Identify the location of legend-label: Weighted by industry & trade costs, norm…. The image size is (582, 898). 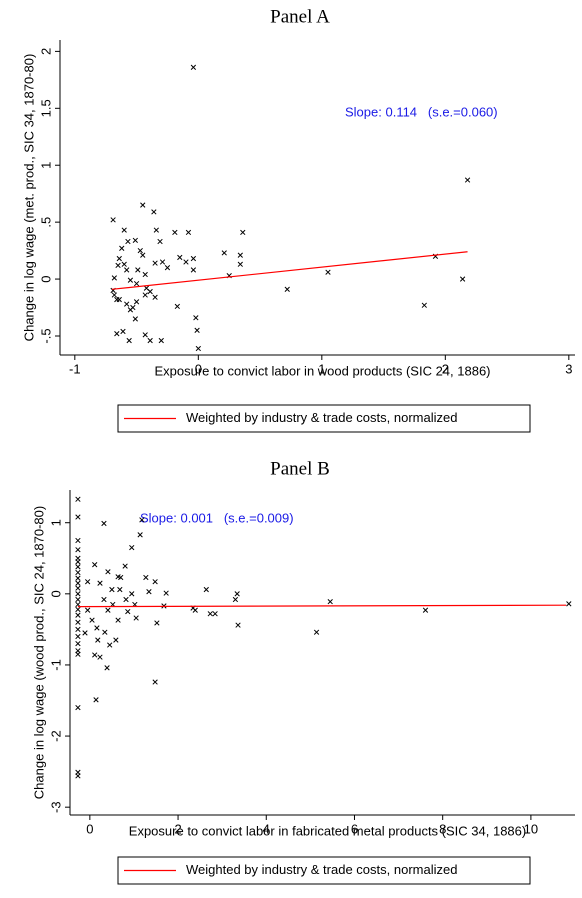
(321, 417).